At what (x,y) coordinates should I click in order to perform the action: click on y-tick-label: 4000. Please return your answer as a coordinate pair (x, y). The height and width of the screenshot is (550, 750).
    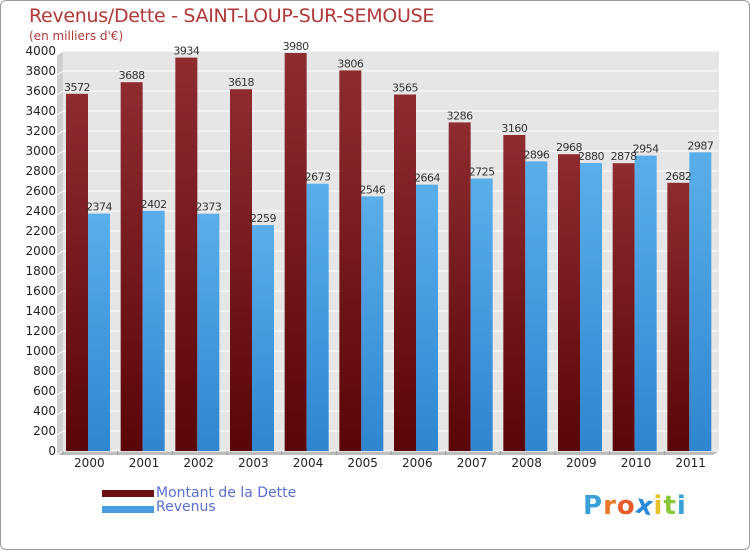
    Looking at the image, I should click on (40, 51).